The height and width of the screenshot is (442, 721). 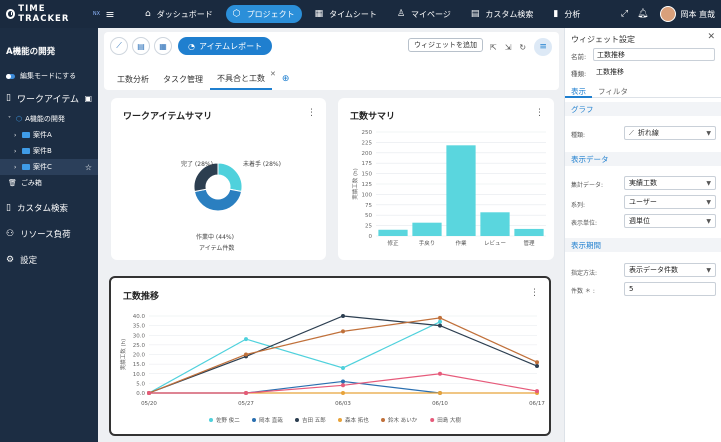 What do you see at coordinates (670, 133) in the screenshot?
I see `kind-select: ⟋ 折れ線 ▼` at bounding box center [670, 133].